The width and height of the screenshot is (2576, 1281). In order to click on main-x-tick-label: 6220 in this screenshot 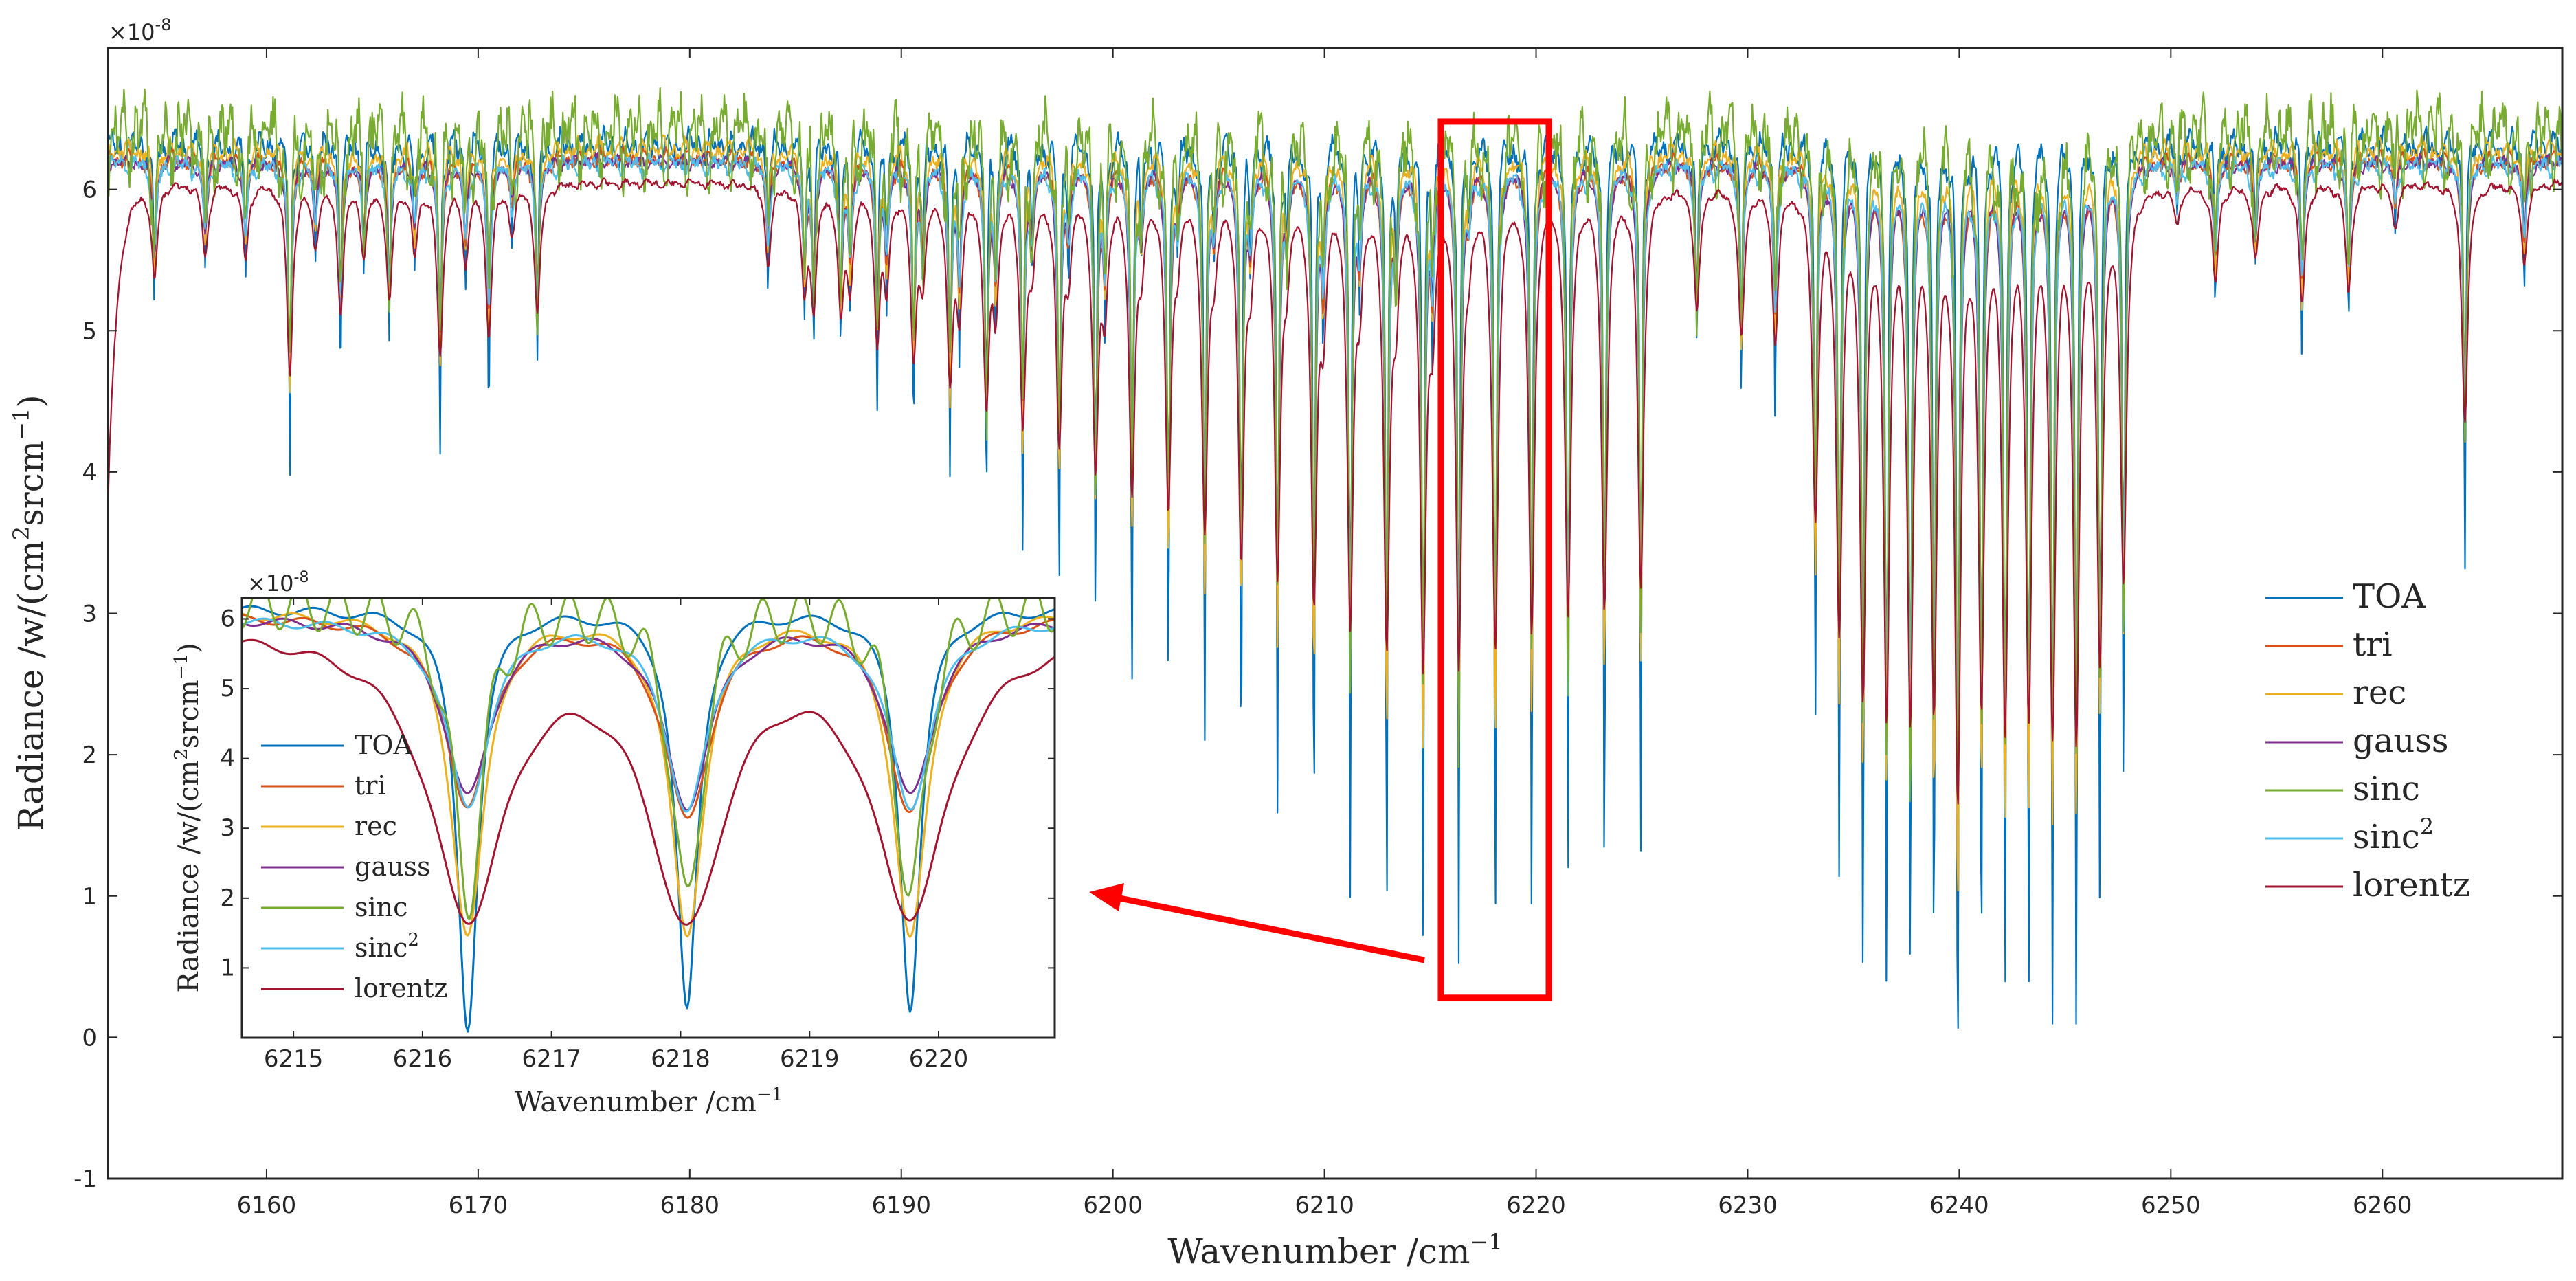, I will do `click(1536, 1206)`.